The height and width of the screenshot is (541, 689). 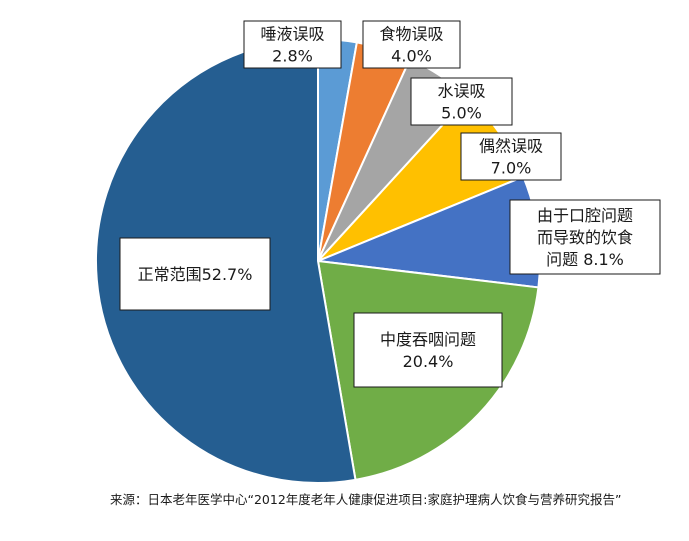 I want to click on slice-label-text: 由于口腔问题, so click(x=585, y=215).